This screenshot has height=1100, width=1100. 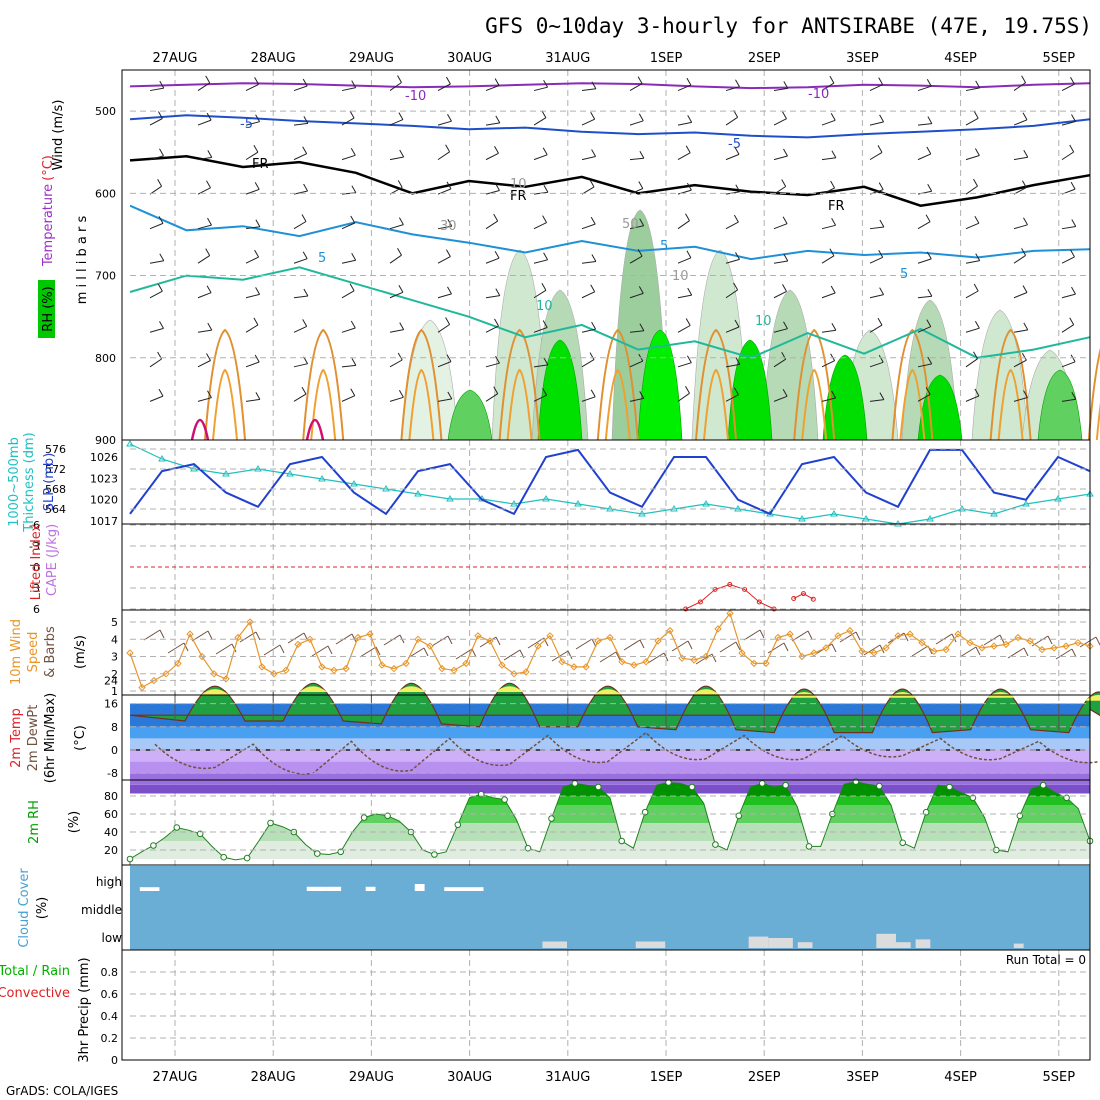 I want to click on li-line, so click(x=803, y=596).